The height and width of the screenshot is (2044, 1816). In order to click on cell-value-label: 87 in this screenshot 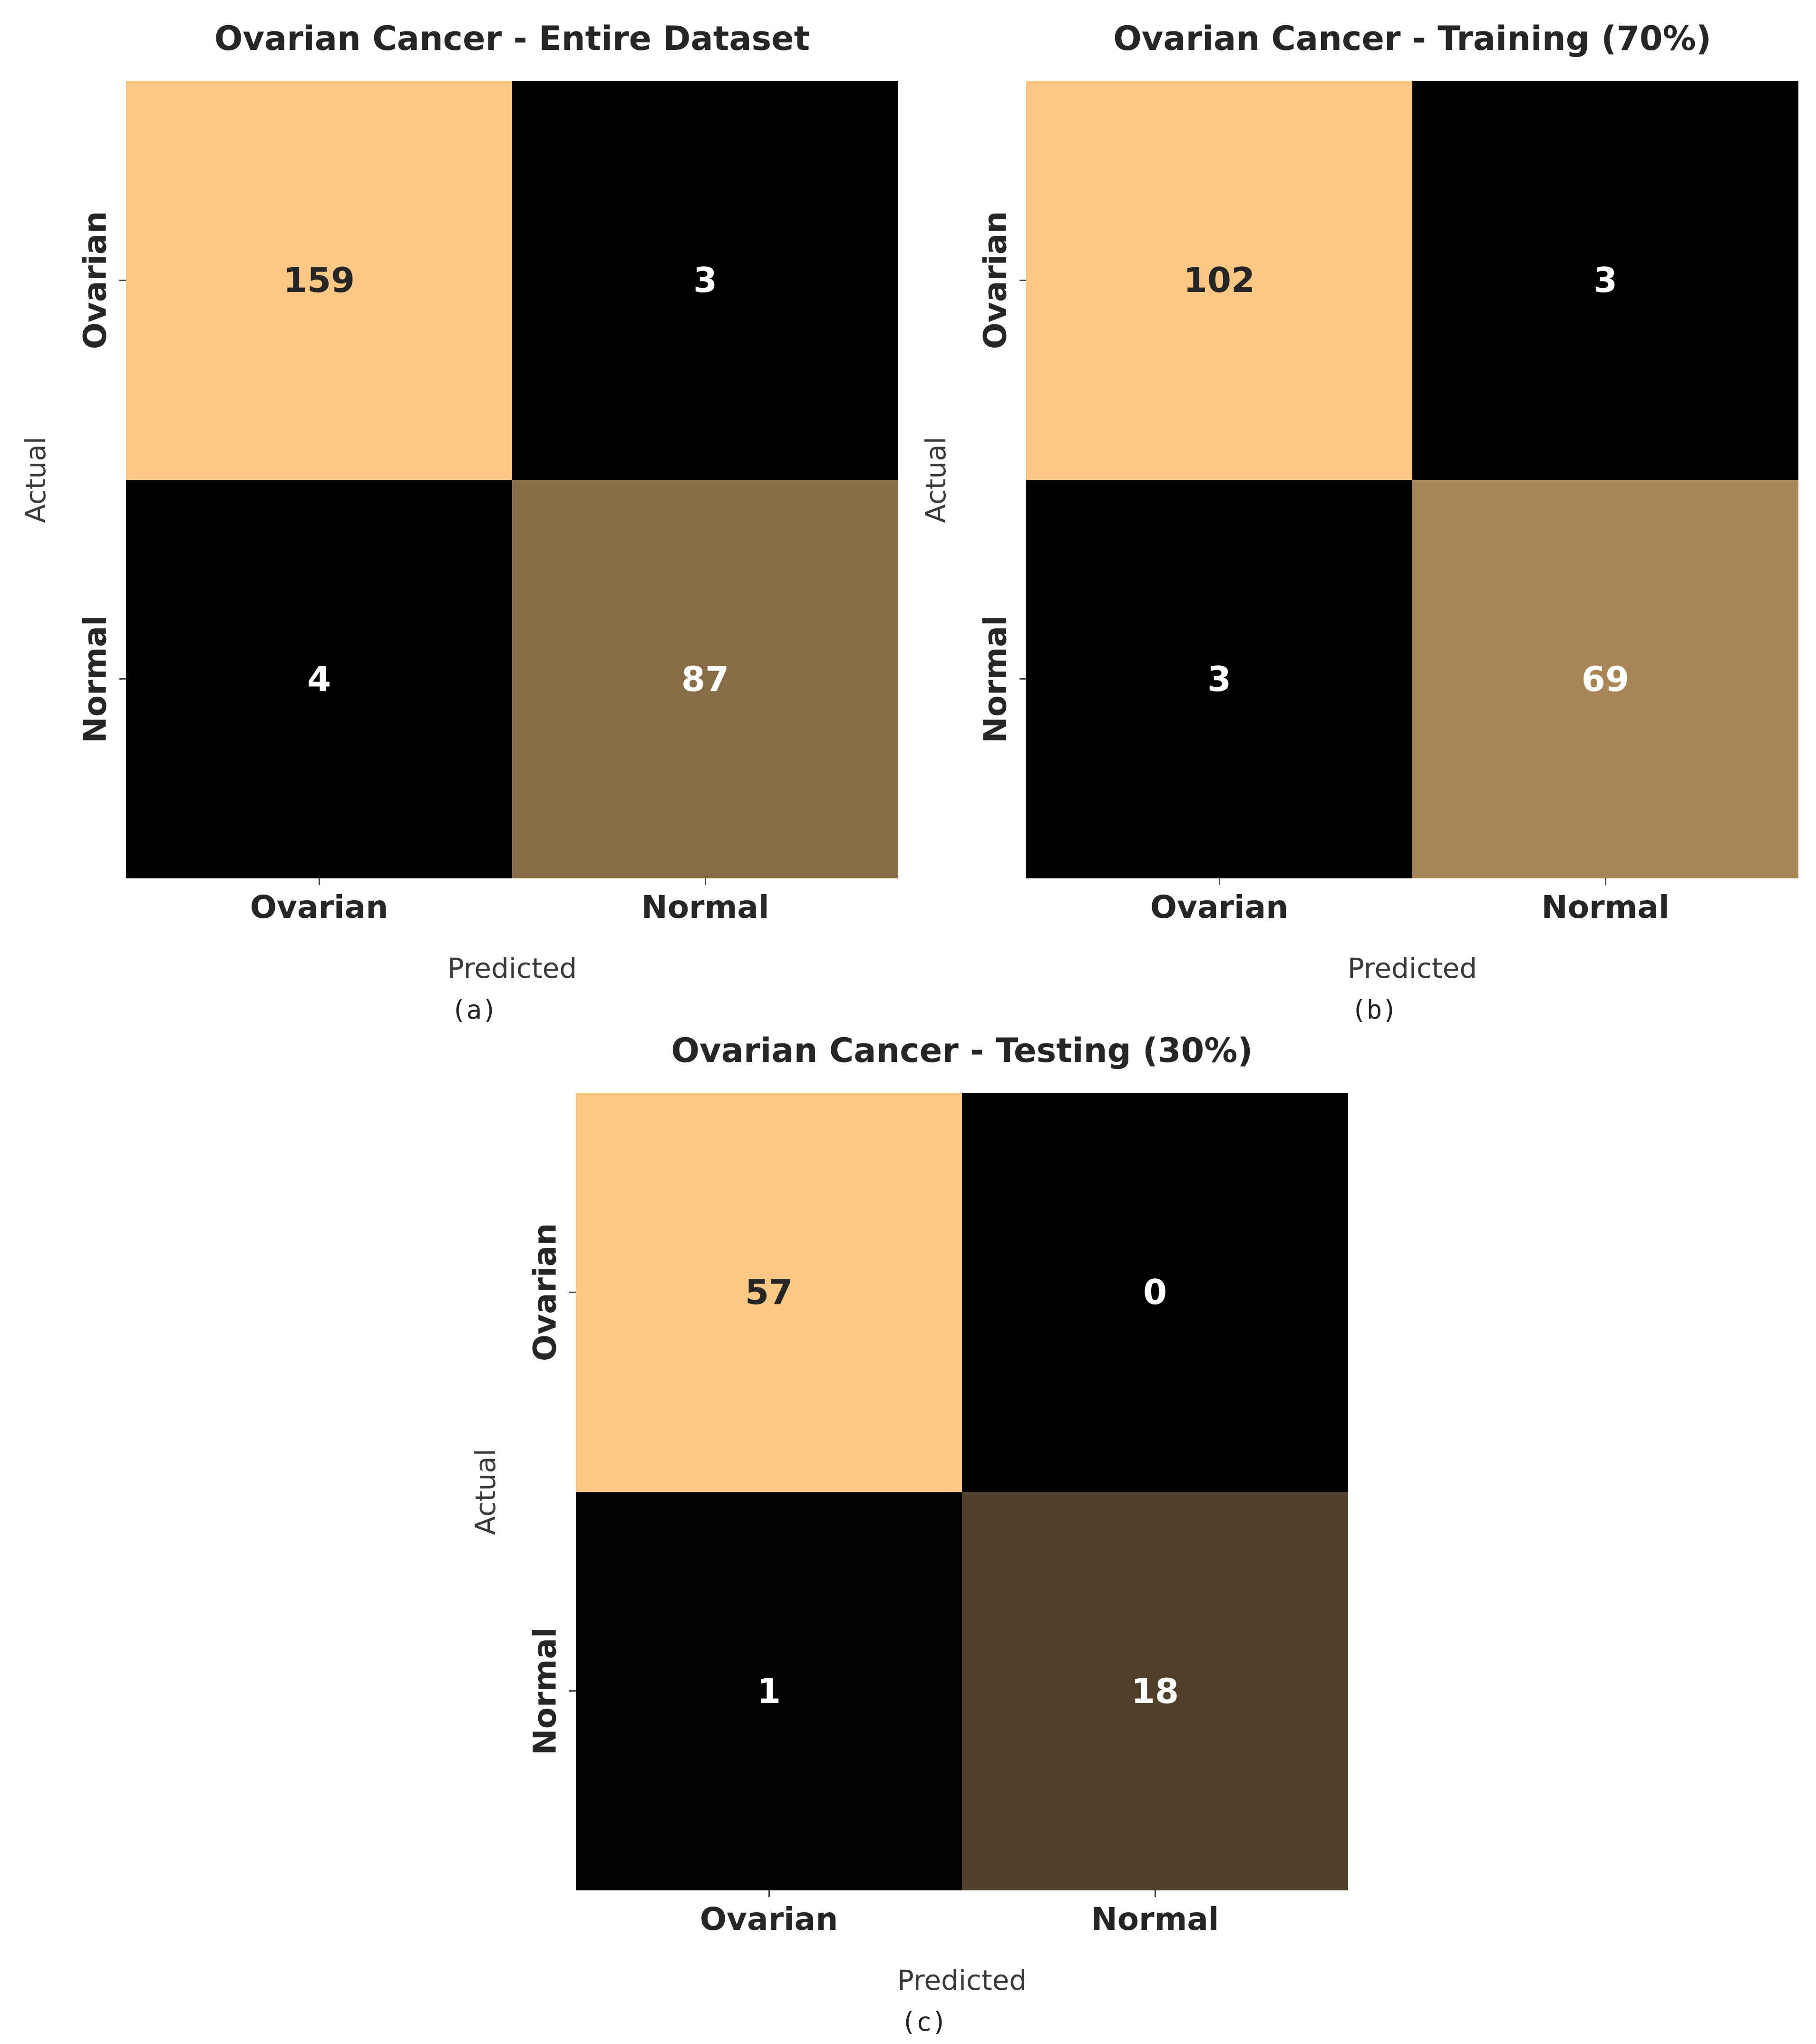, I will do `click(705, 679)`.